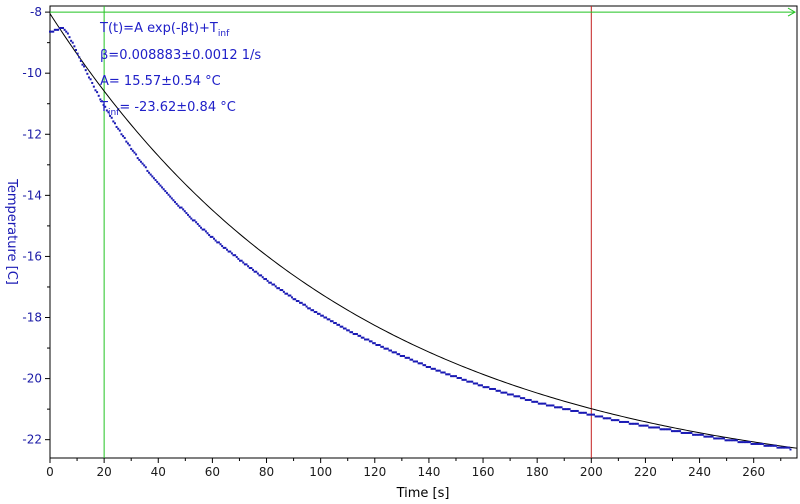  Describe the element at coordinates (483, 472) in the screenshot. I see `x-tick-label: 160` at that location.